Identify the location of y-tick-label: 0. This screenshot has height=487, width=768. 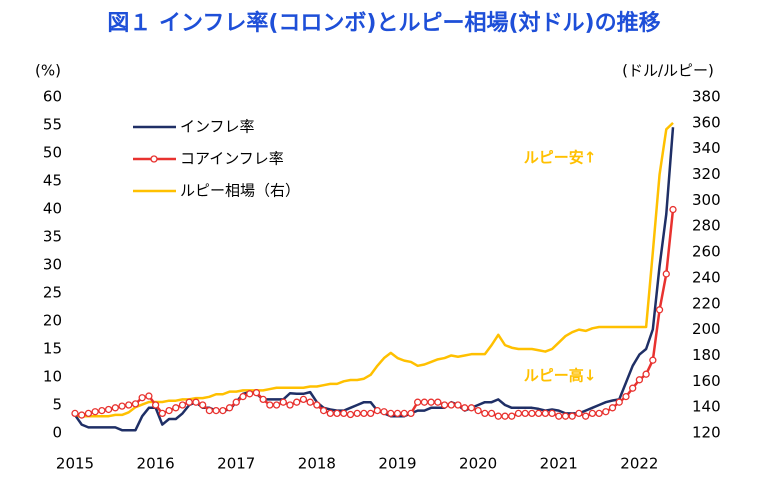
(57, 433).